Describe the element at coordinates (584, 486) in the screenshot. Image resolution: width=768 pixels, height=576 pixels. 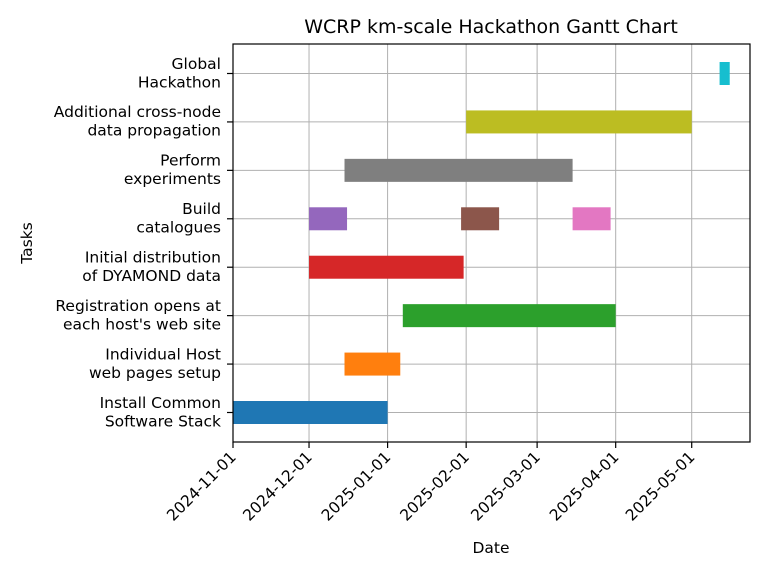
I see `x-tick-label: 2025-04-01` at that location.